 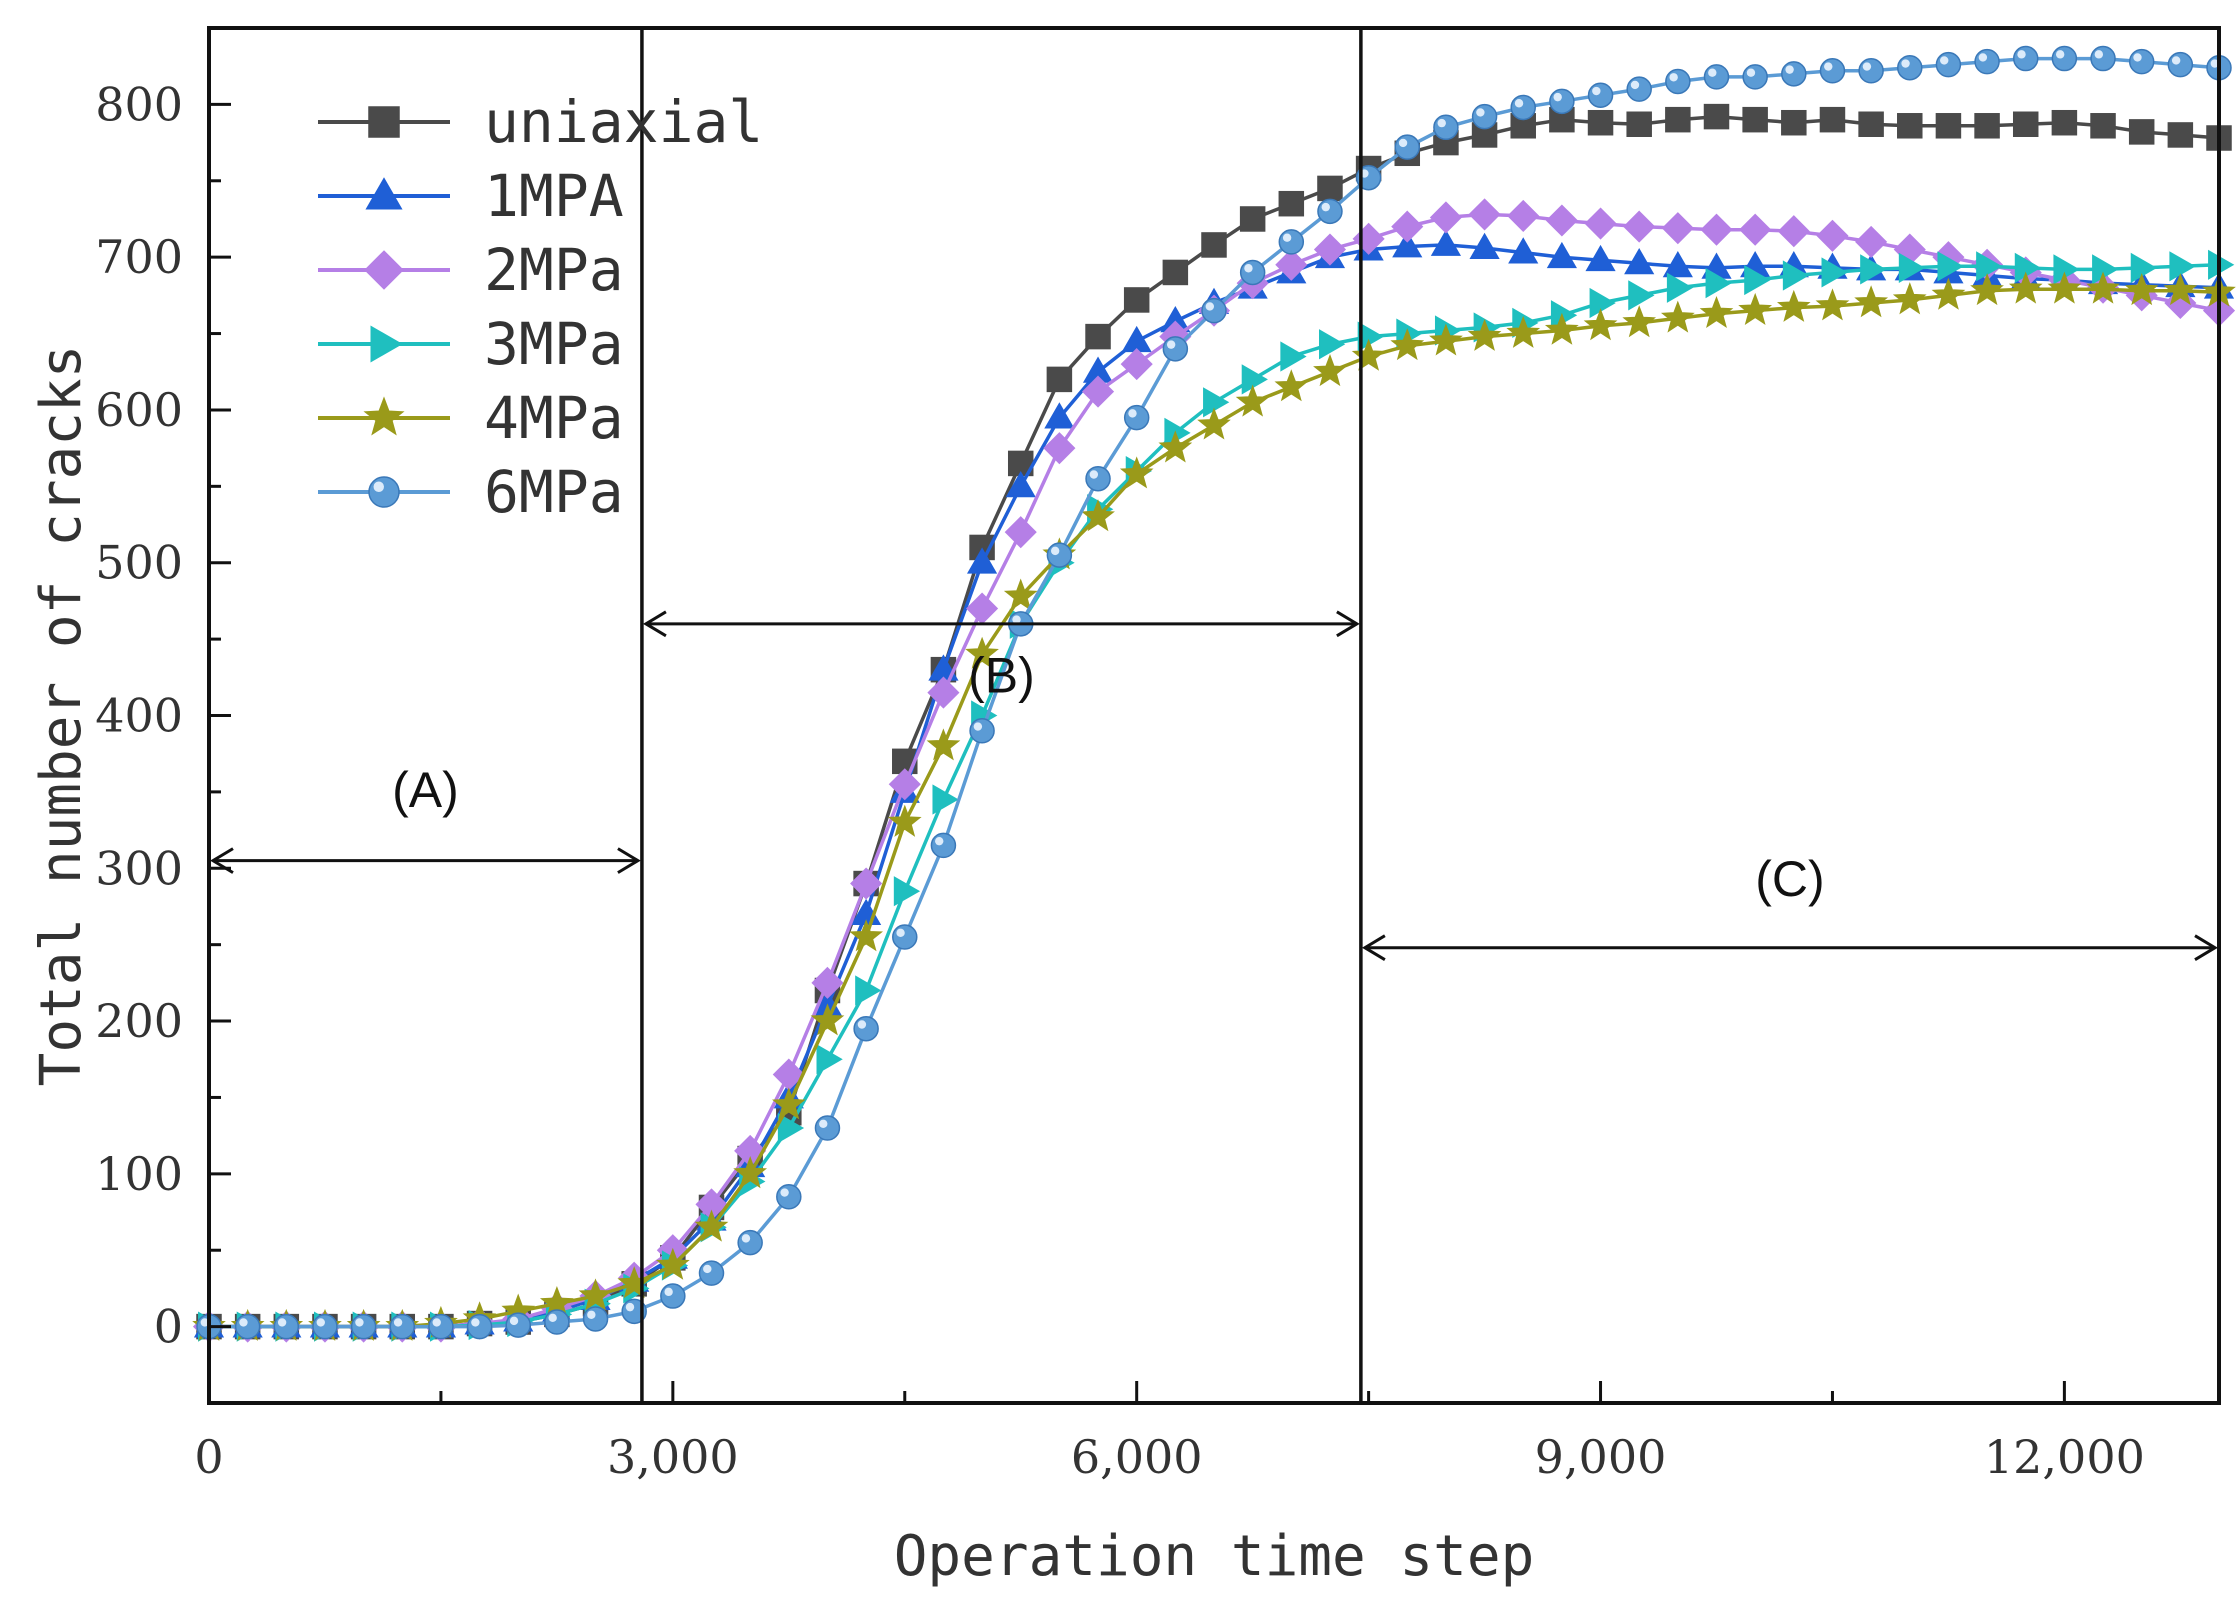 What do you see at coordinates (471, 492) in the screenshot?
I see `legend-item-6MPa: 6MPa` at bounding box center [471, 492].